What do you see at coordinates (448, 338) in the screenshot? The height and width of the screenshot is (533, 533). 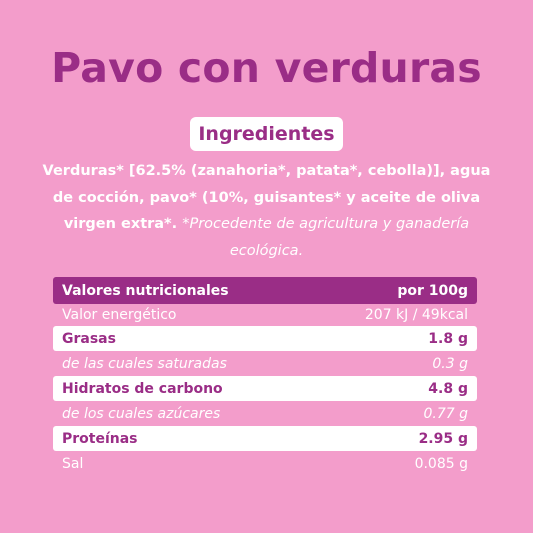 I see `row-value: 1.8 g` at bounding box center [448, 338].